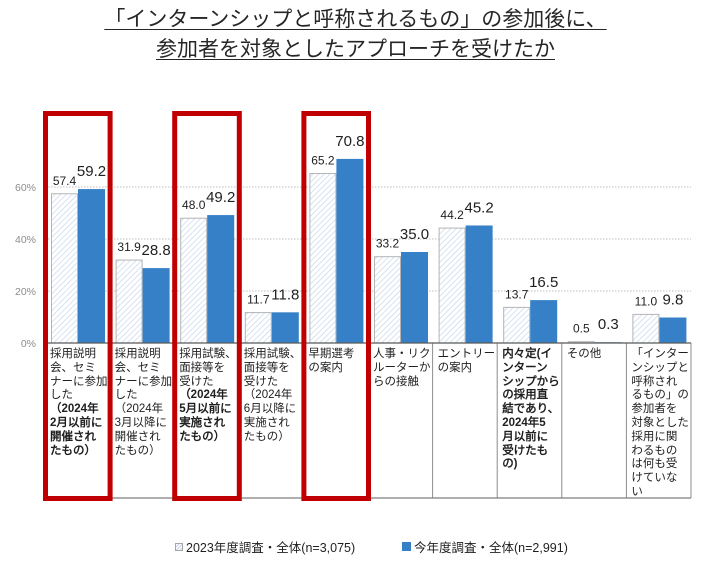  Describe the element at coordinates (584, 355) in the screenshot. I see `category-label: その他` at that location.